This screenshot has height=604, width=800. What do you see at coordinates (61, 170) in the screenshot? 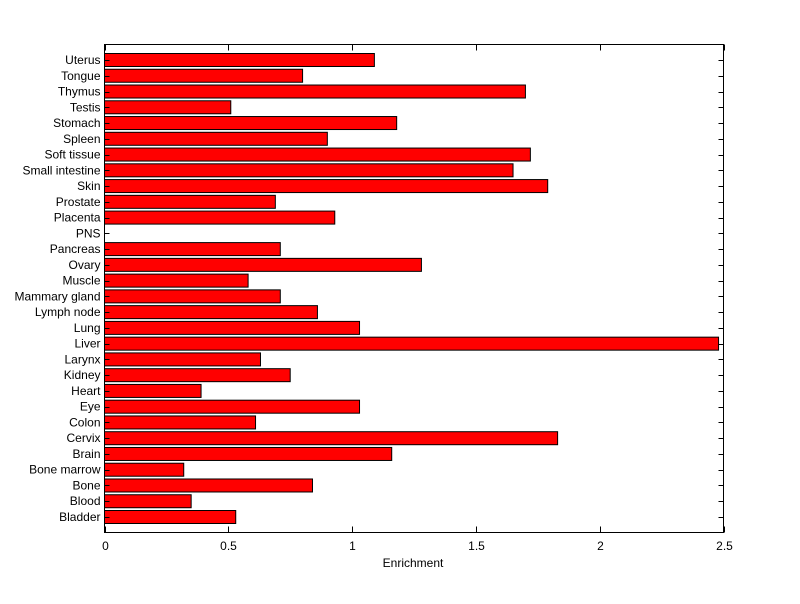
I see `y-tick-label: Small intestine` at bounding box center [61, 170].